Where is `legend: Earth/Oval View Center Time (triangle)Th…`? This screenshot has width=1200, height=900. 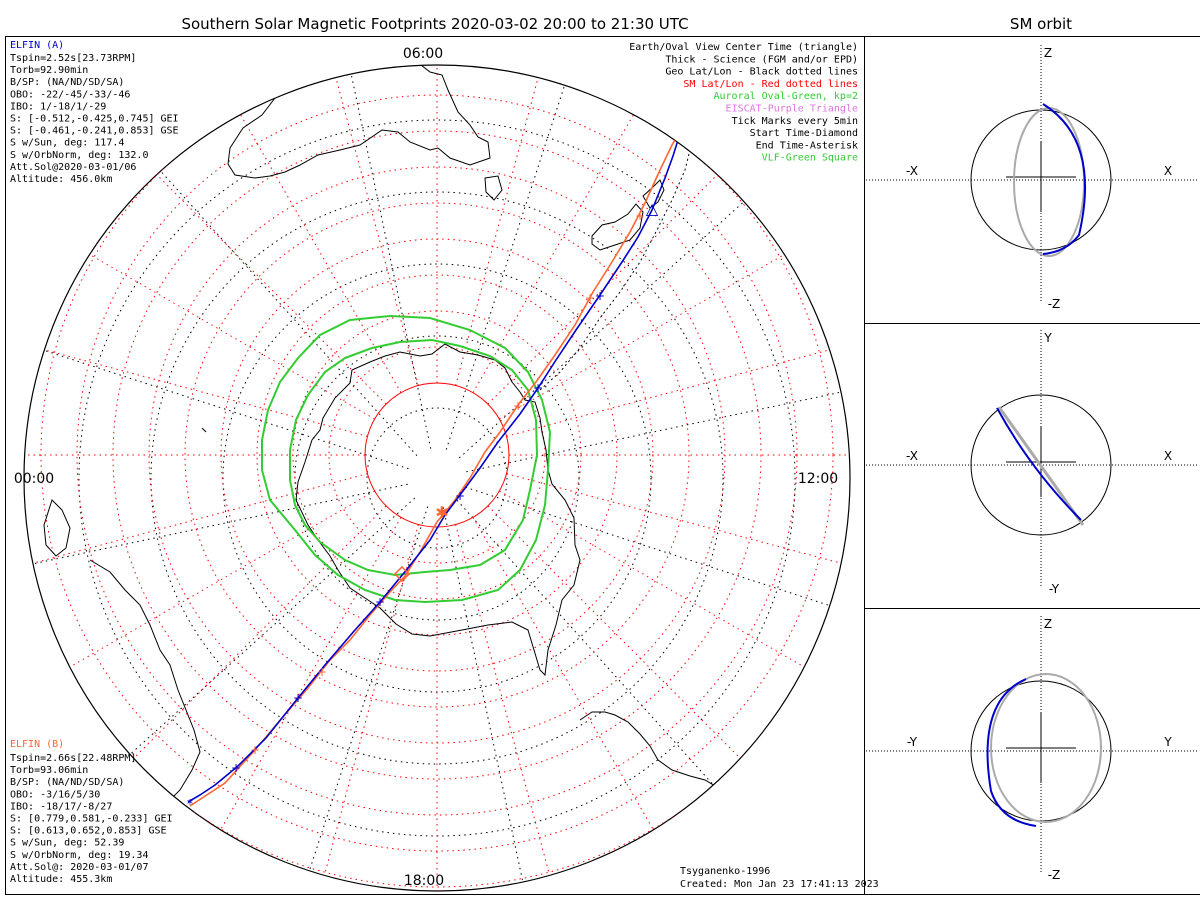 legend: Earth/Oval View Center Time (triangle)Th… is located at coordinates (743, 103).